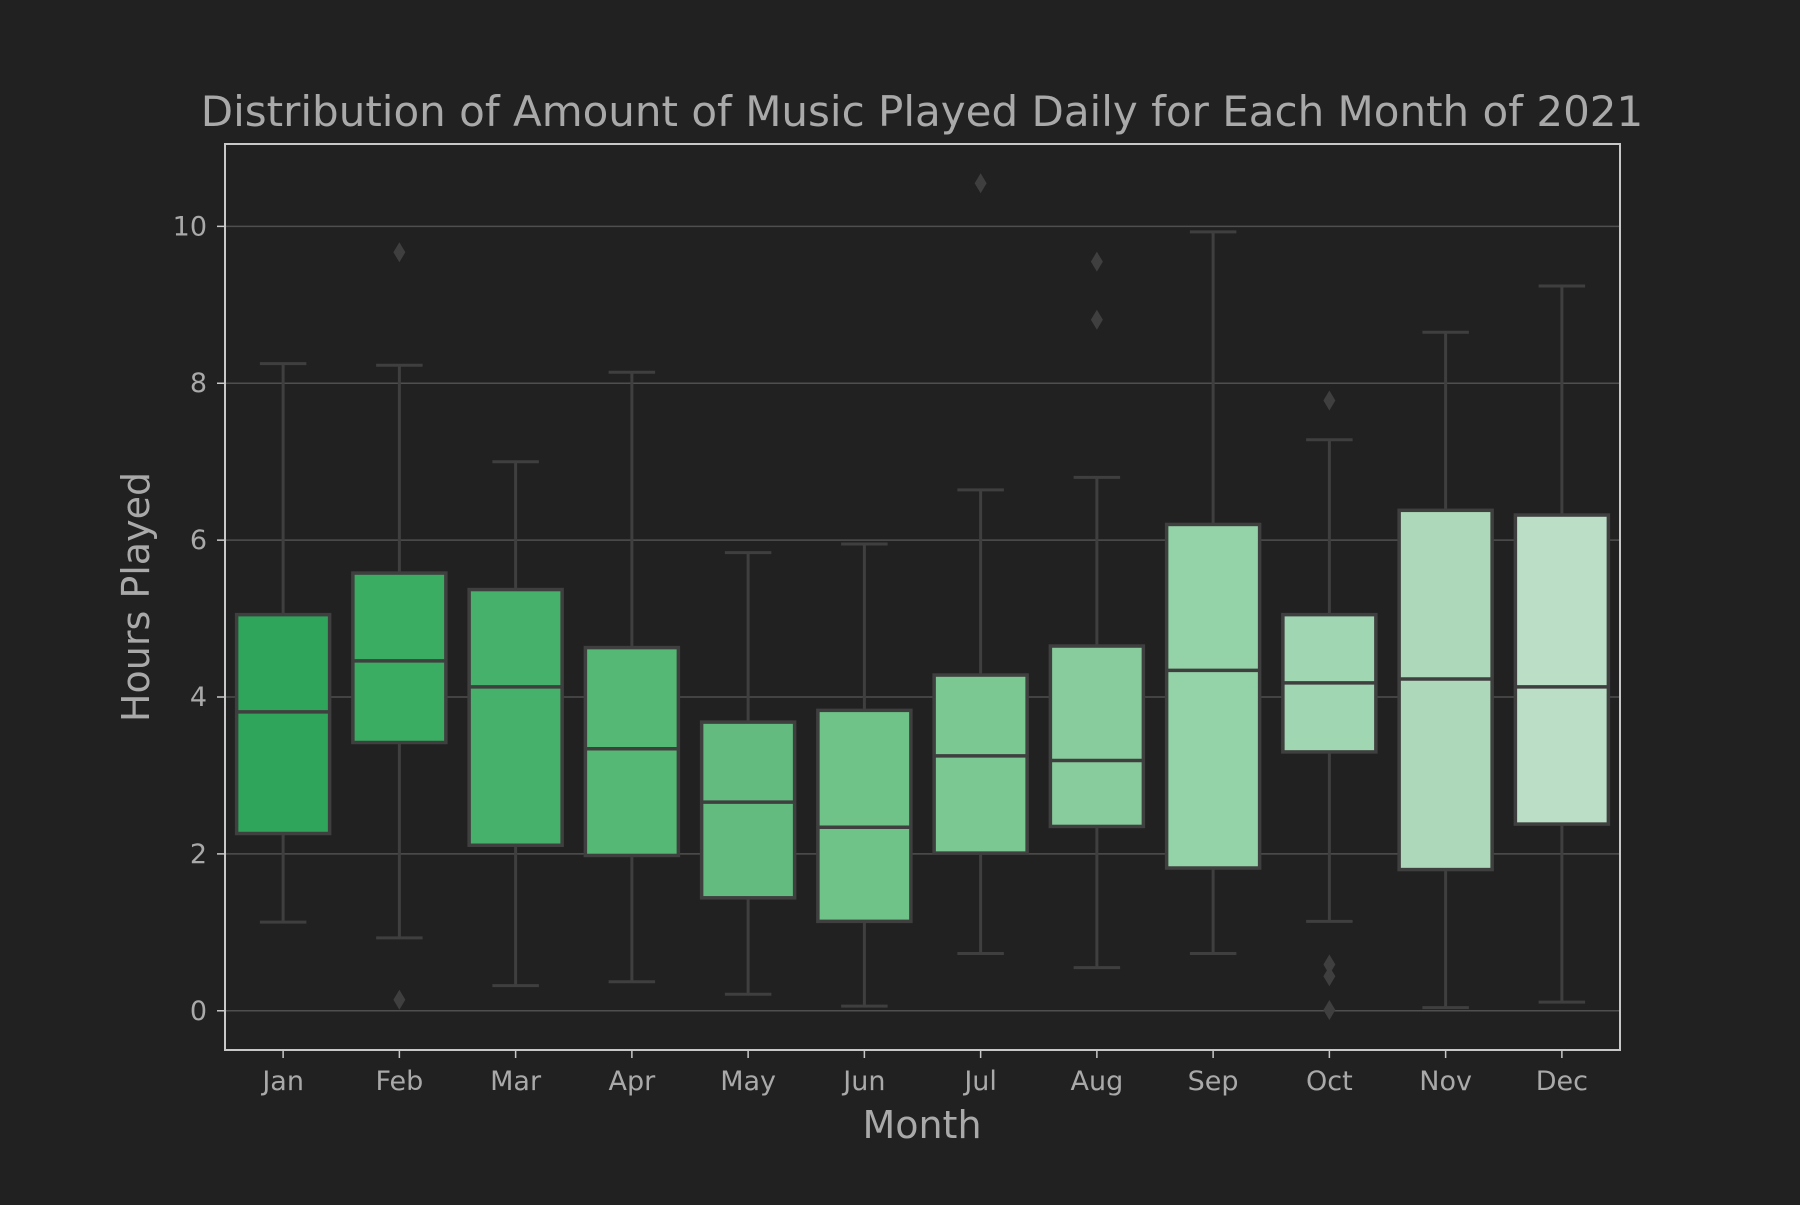  Describe the element at coordinates (1329, 1081) in the screenshot. I see `x-tick-label-oct: Oct` at that location.